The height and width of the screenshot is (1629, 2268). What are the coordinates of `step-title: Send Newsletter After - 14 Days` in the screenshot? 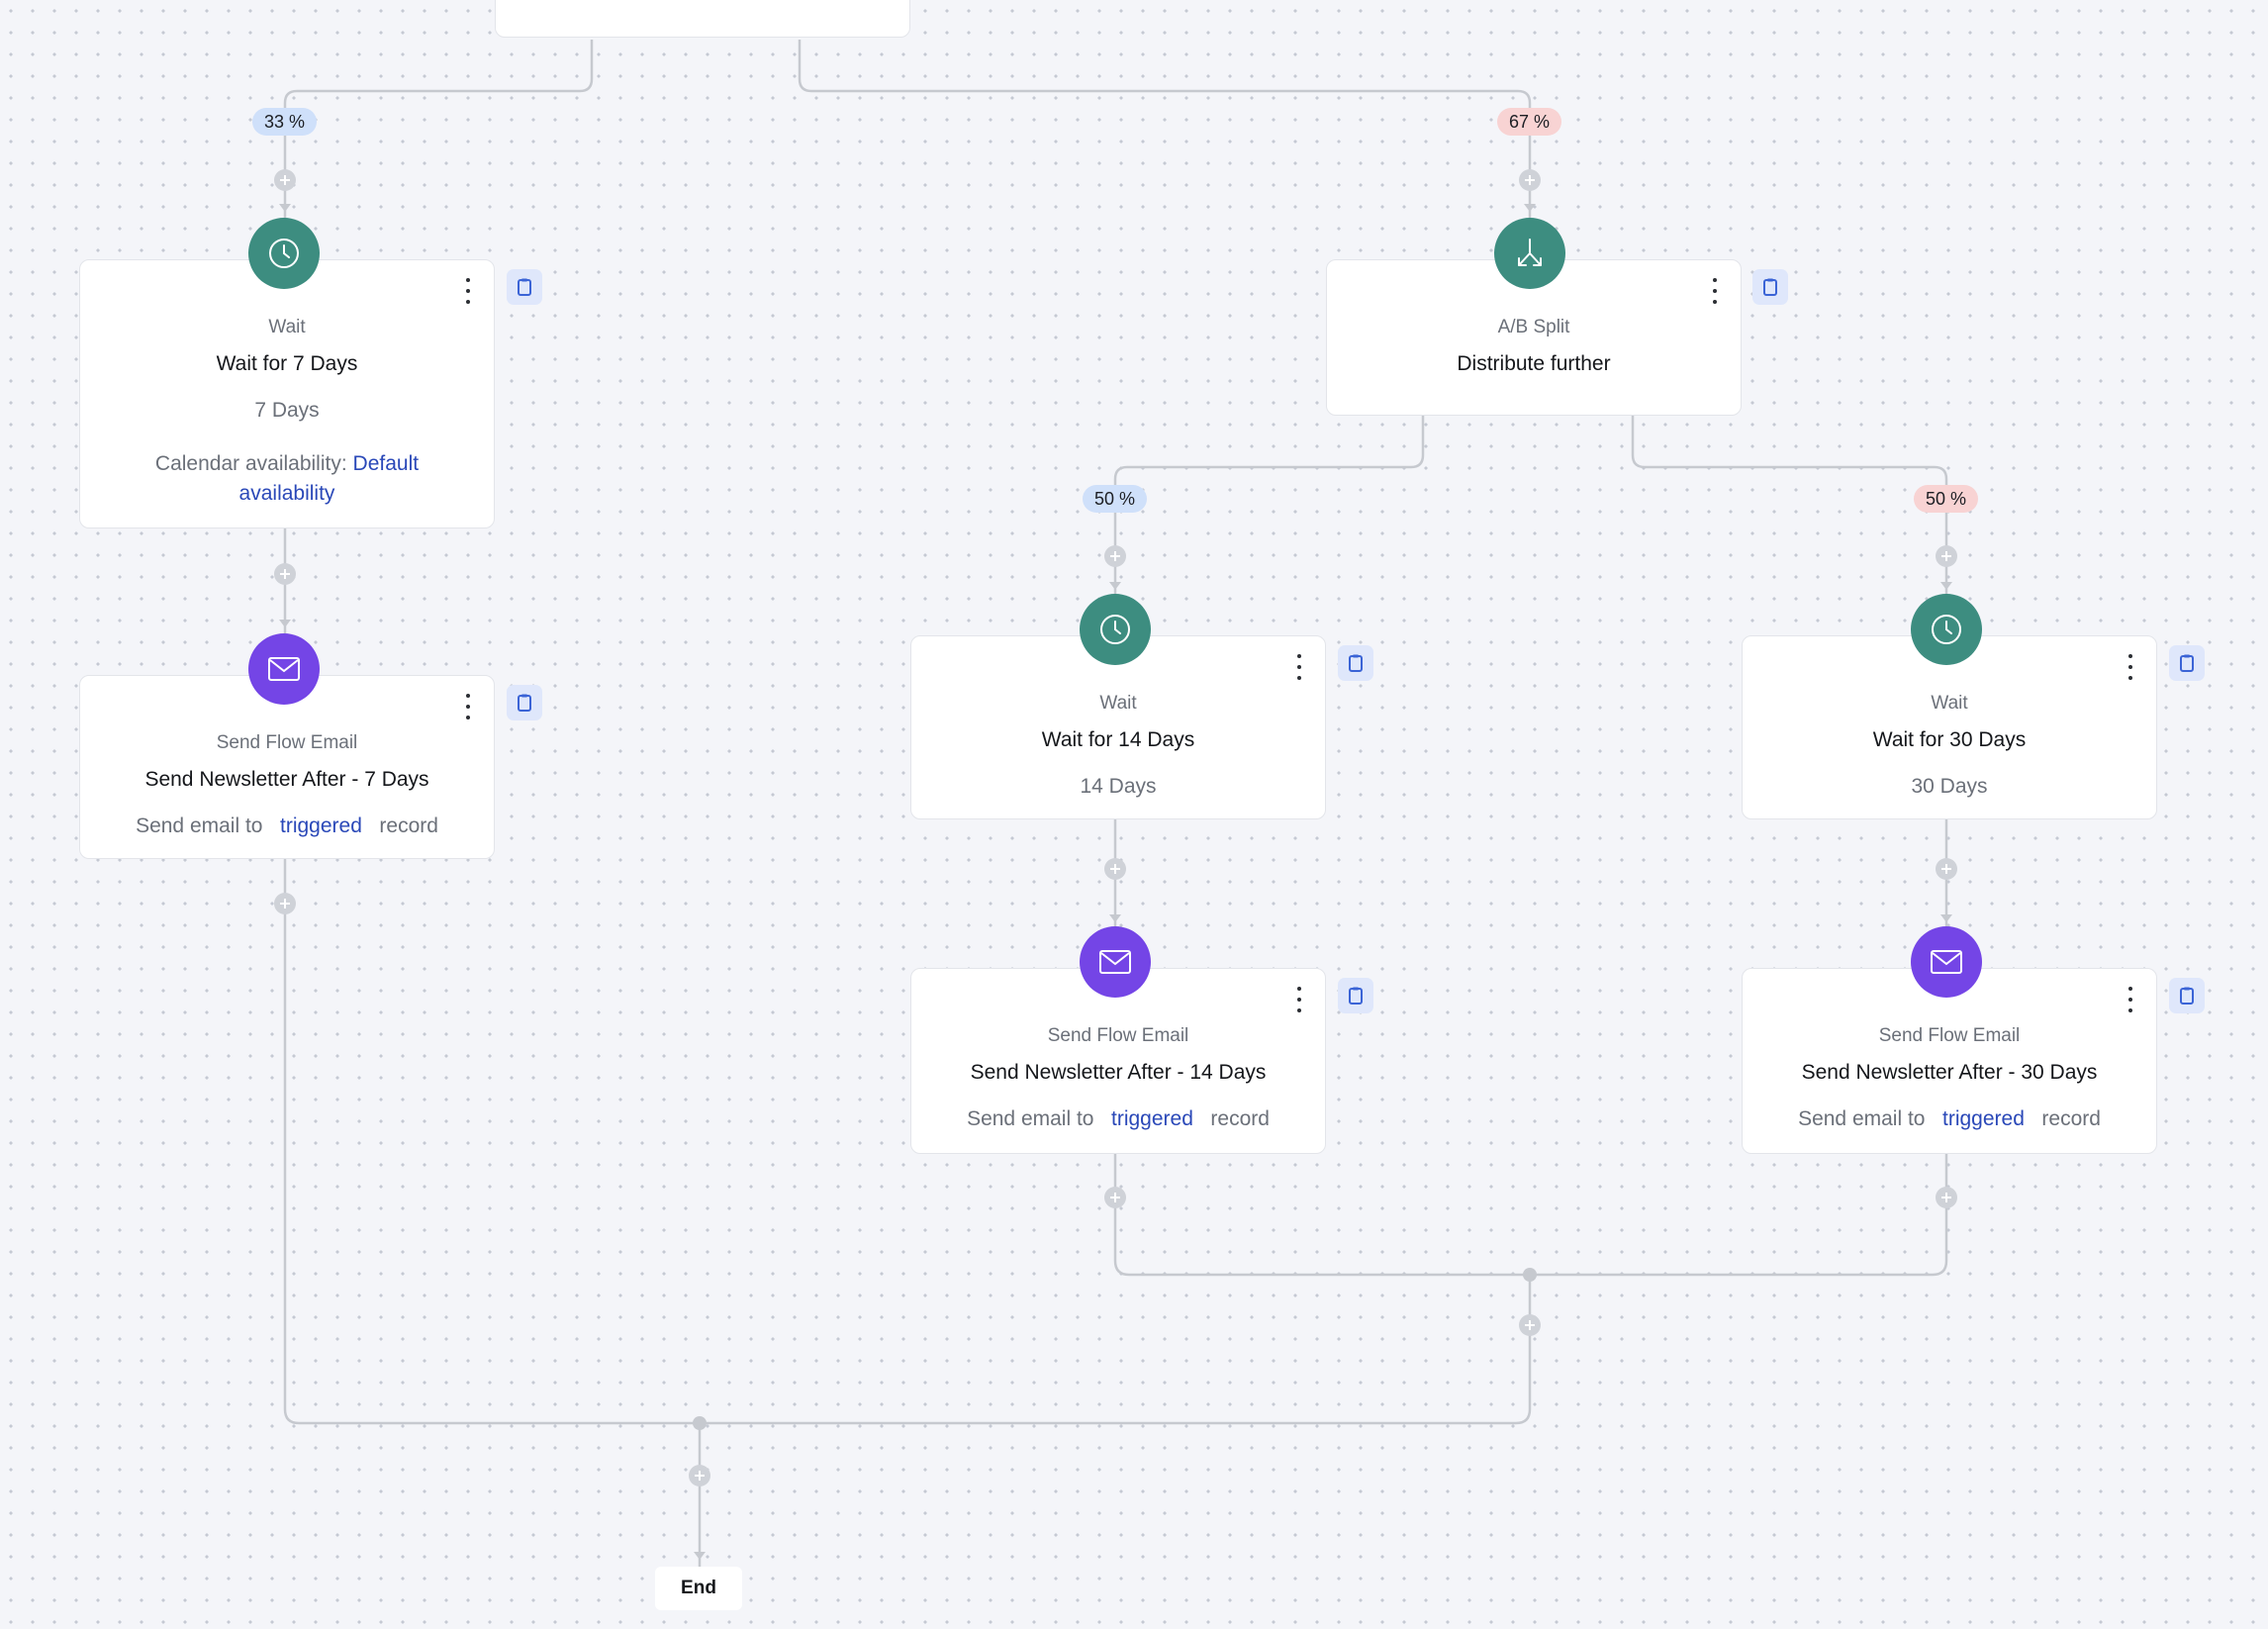 It's located at (1118, 1073).